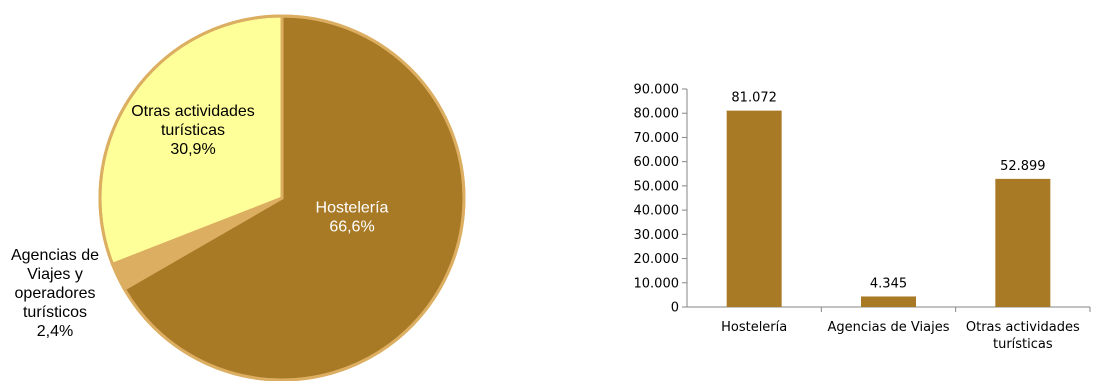 The width and height of the screenshot is (1093, 381). I want to click on pie-slice-label-0: Hostelería 66,6%, so click(352, 218).